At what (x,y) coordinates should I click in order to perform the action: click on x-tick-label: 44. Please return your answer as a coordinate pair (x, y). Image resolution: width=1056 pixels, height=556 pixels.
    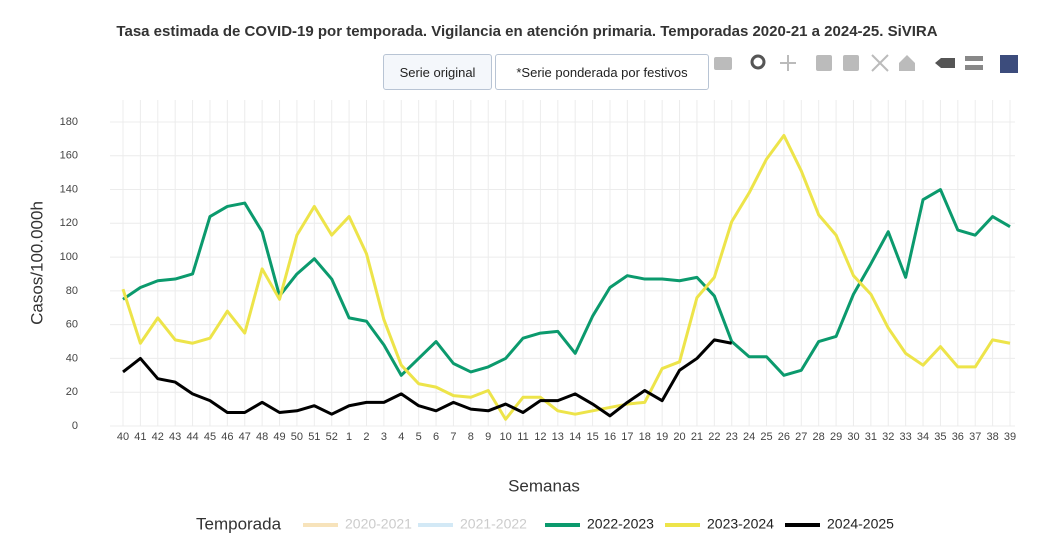
    Looking at the image, I should click on (192, 437).